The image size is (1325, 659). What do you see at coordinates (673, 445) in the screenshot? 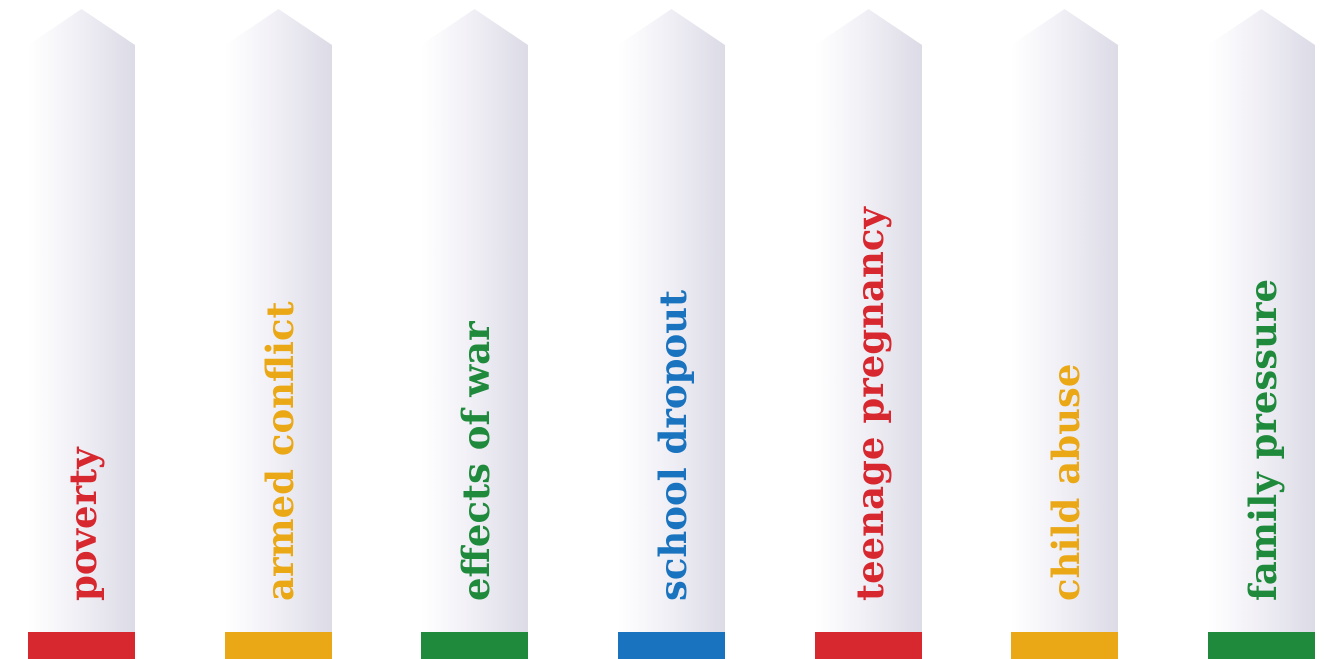
I see `pillar-label: school dropout` at bounding box center [673, 445].